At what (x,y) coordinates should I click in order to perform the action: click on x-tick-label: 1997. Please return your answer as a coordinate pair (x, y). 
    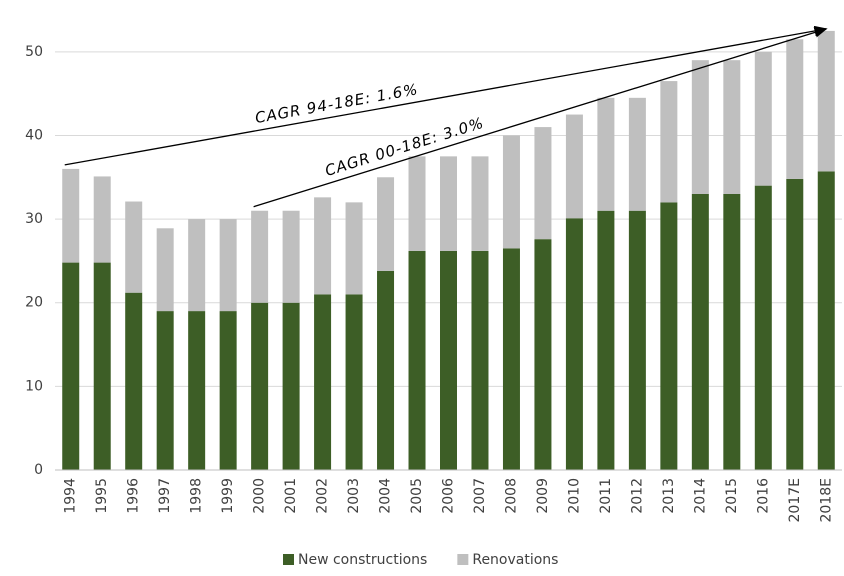
    Looking at the image, I should click on (165, 496).